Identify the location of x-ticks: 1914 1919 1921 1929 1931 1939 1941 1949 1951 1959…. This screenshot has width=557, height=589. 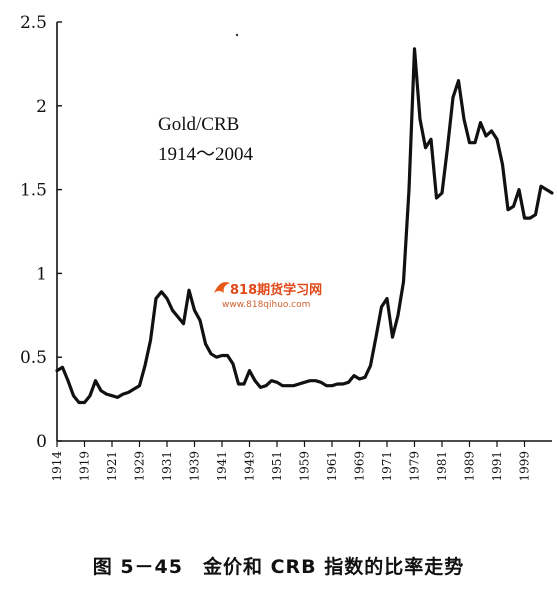
(291, 461).